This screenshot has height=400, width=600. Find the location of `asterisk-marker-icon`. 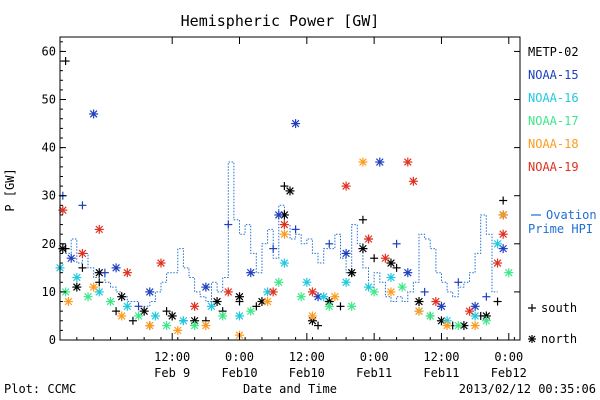

asterisk-marker-icon is located at coordinates (532, 339).